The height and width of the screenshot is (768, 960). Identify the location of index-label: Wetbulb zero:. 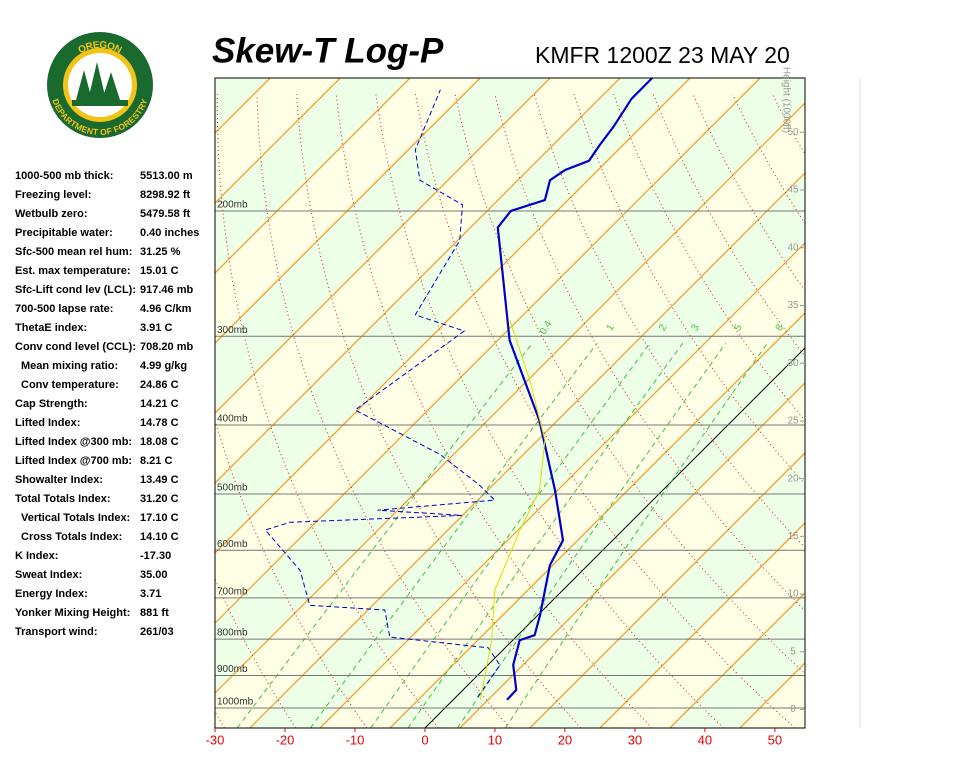
(51, 214).